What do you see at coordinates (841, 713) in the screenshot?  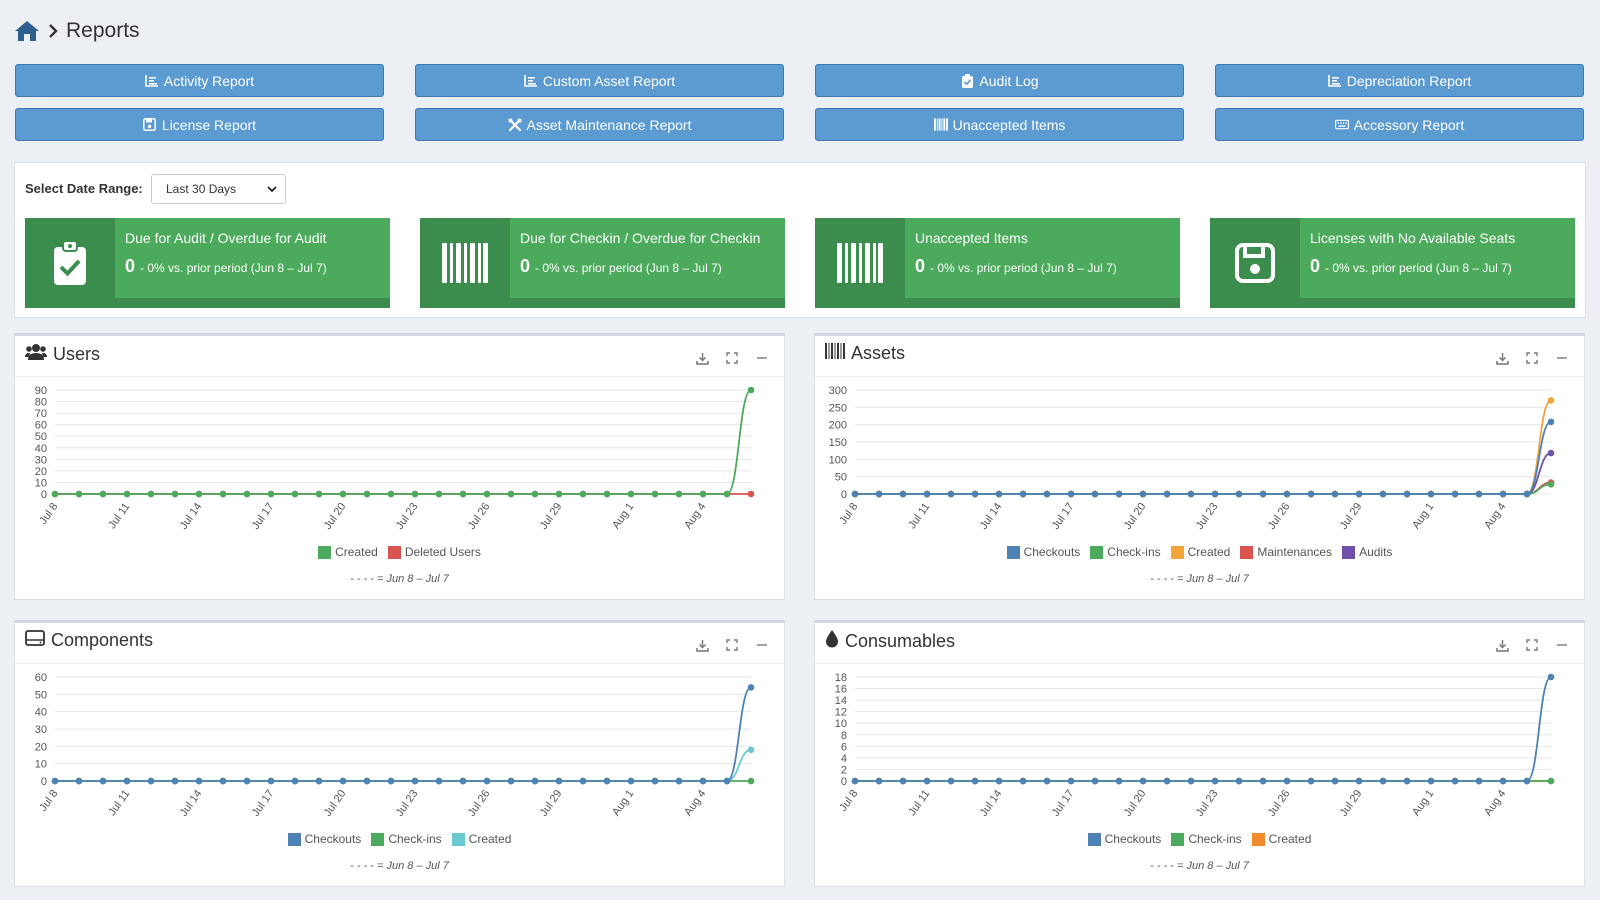 I see `y-tick-label: 12` at bounding box center [841, 713].